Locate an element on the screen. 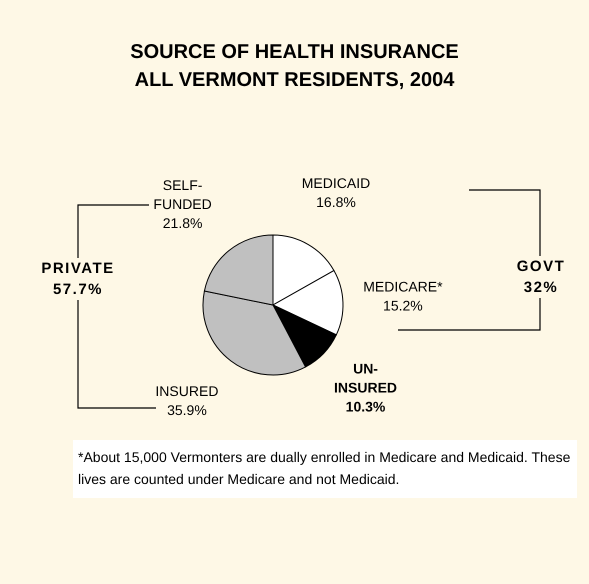  slice-label: UN-INSURED is located at coordinates (366, 378).